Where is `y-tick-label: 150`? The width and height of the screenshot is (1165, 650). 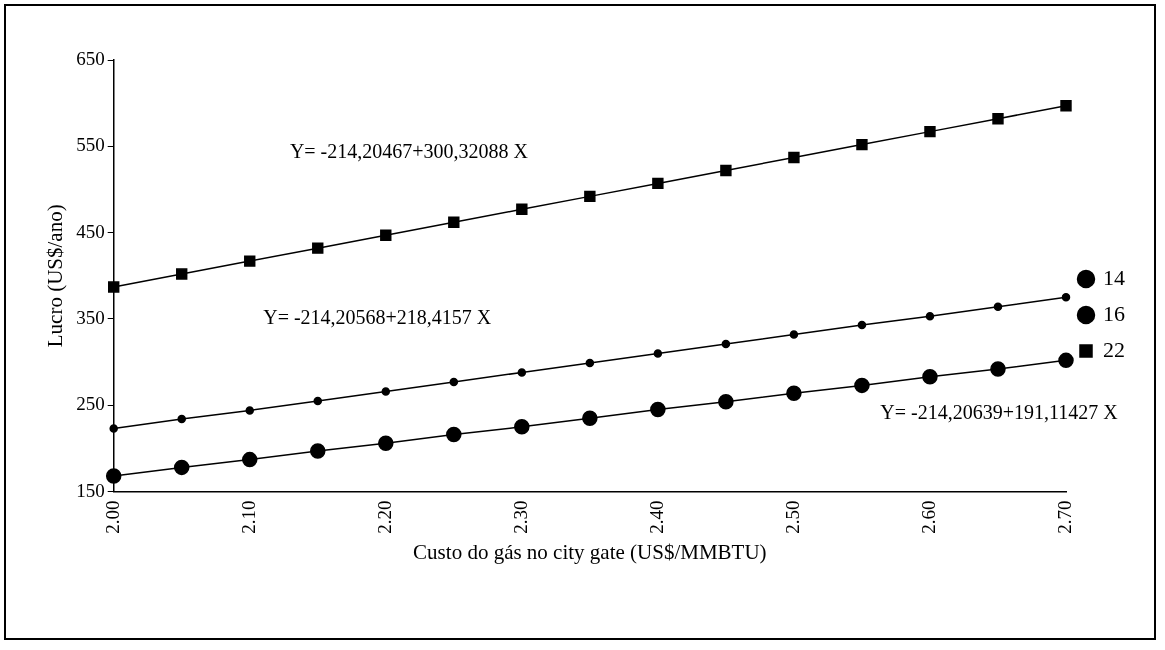 y-tick-label: 150 is located at coordinates (90, 490).